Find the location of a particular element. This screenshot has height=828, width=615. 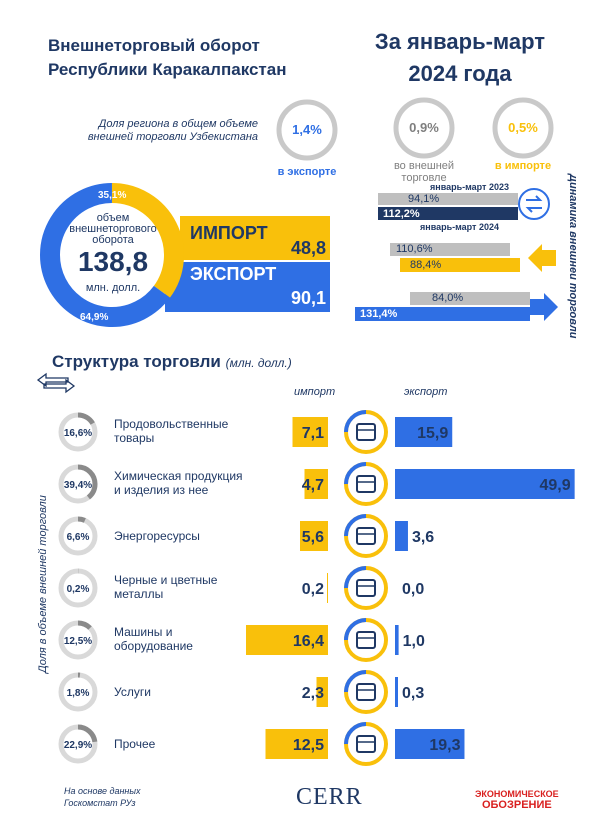

title-line-2: Республики Каракалпакстан is located at coordinates (167, 69).